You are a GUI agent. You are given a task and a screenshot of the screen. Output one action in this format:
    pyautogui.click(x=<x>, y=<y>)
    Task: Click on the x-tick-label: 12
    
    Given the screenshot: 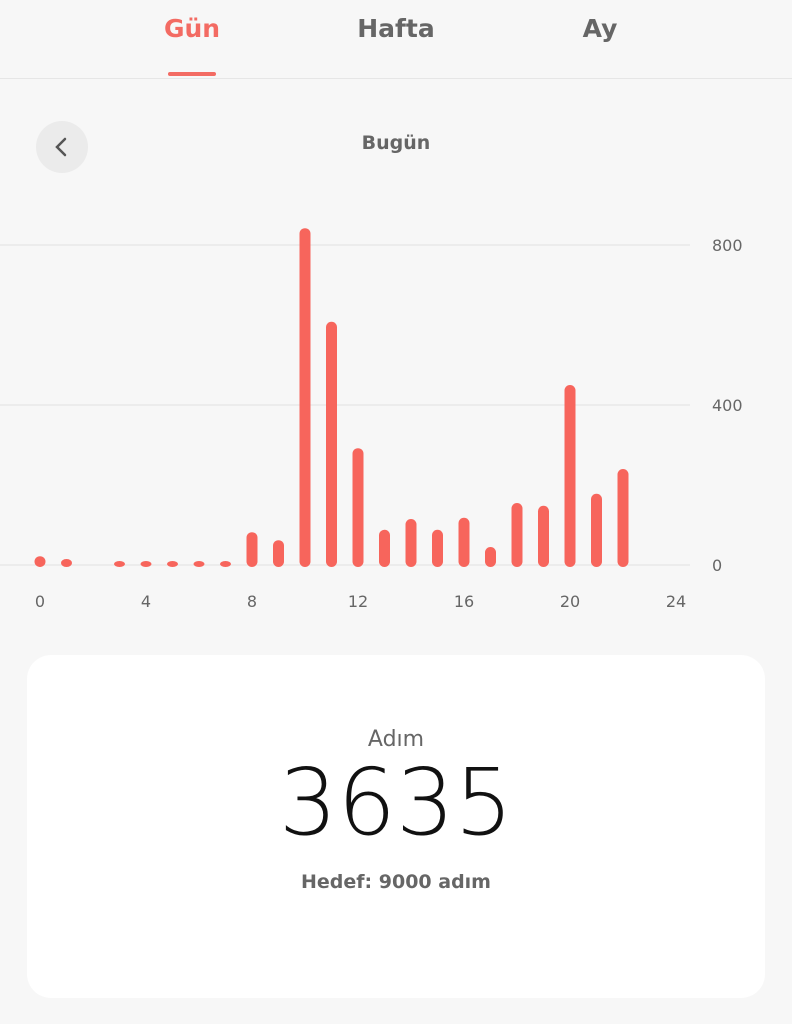 What is the action you would take?
    pyautogui.click(x=358, y=601)
    